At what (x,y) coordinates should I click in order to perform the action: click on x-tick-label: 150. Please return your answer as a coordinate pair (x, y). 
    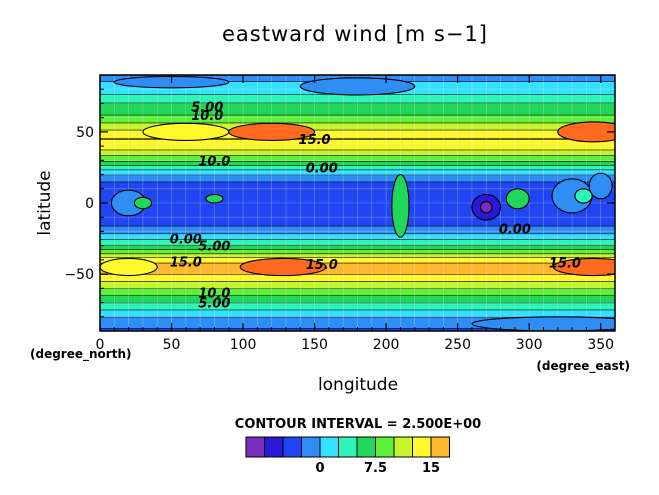
    Looking at the image, I should click on (314, 345).